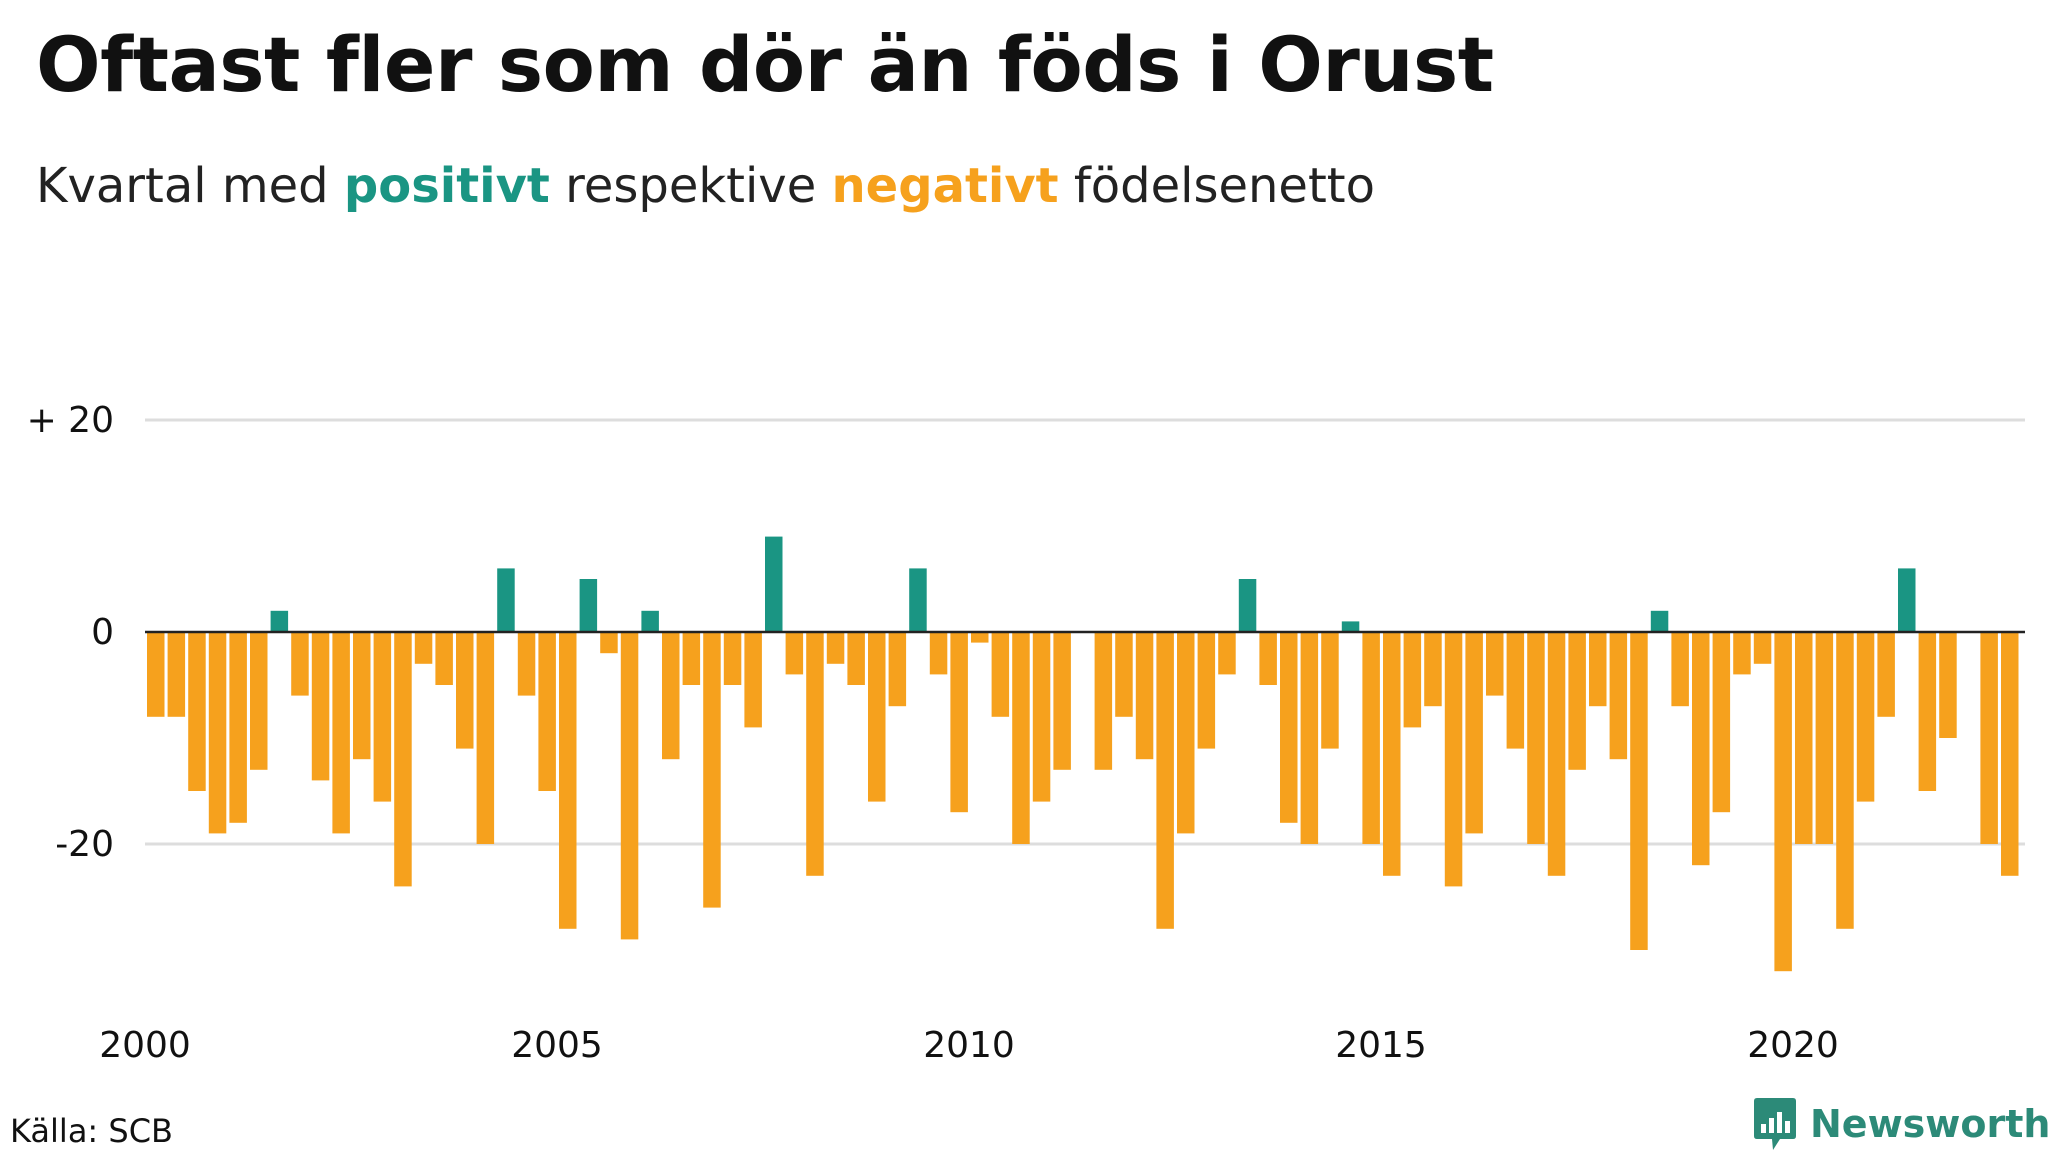 Image resolution: width=2048 pixels, height=1154 pixels. What do you see at coordinates (145, 1045) in the screenshot?
I see `x-tick-label: 2000` at bounding box center [145, 1045].